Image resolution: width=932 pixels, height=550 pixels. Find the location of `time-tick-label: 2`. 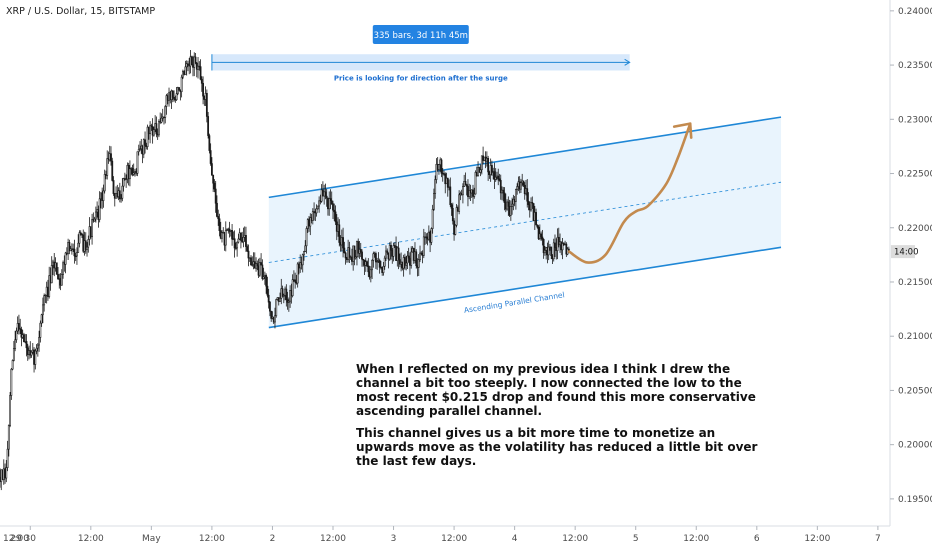

time-tick-label: 2 is located at coordinates (273, 539).